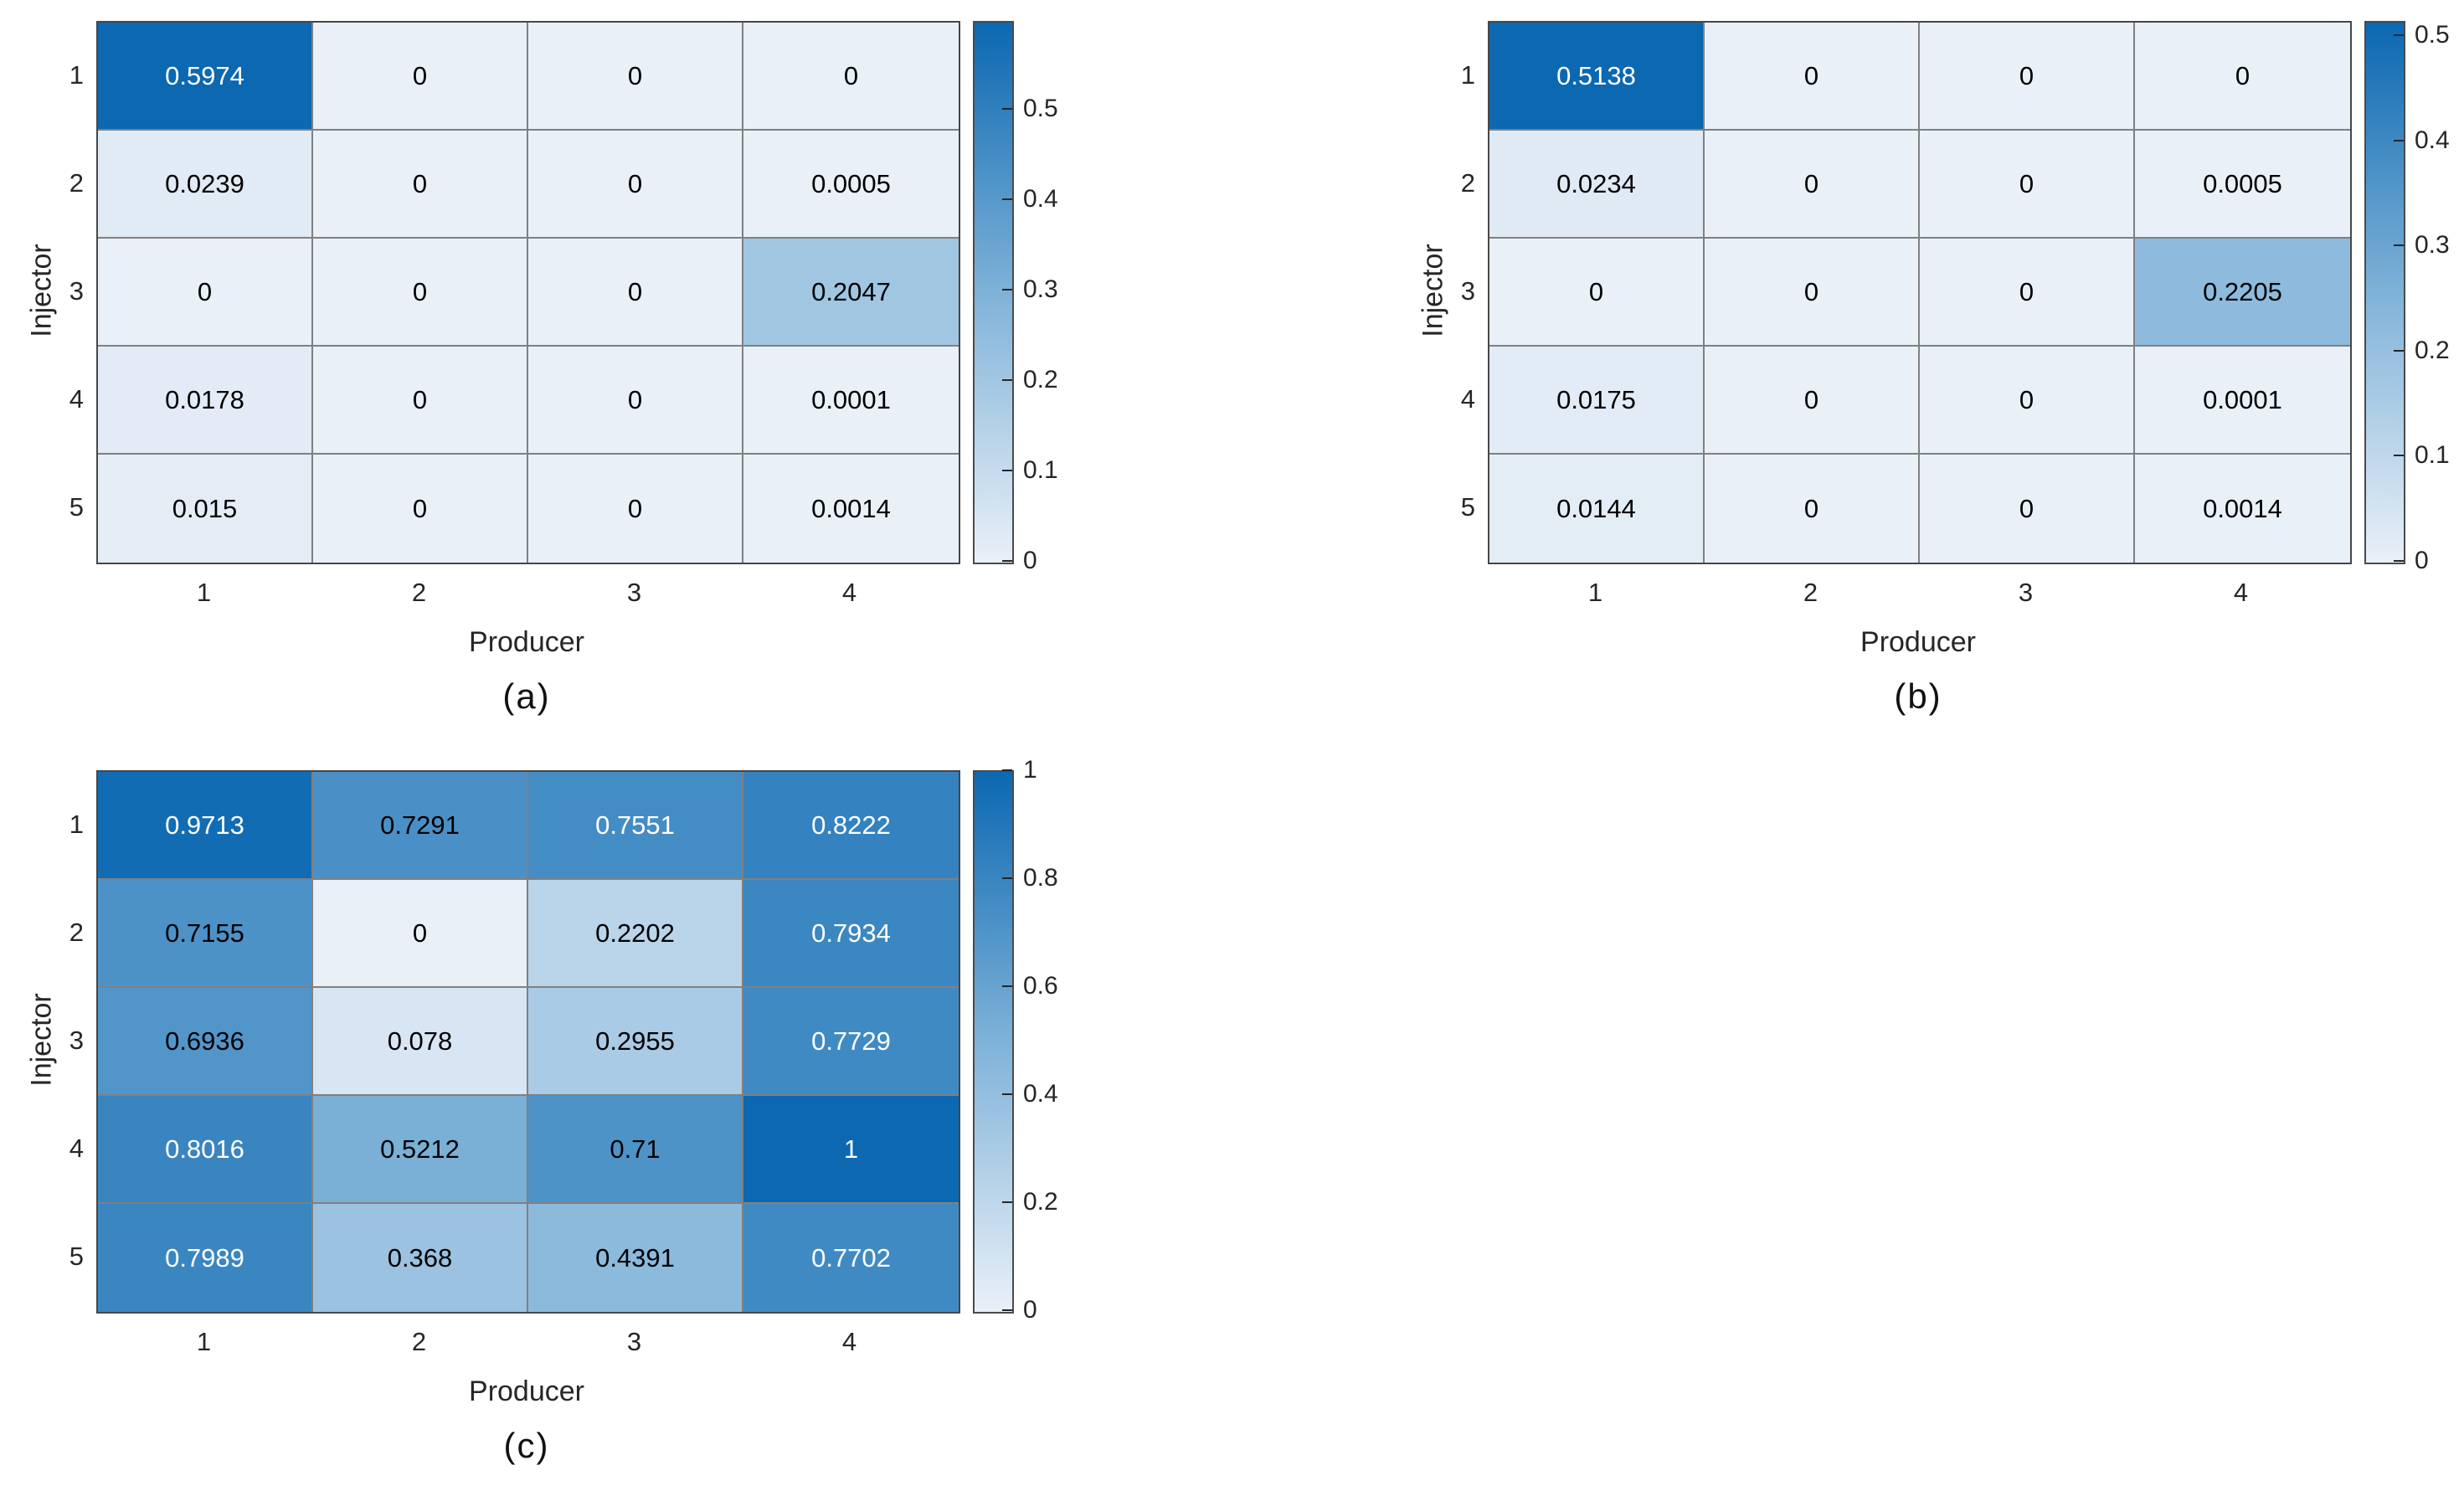  What do you see at coordinates (420, 1042) in the screenshot?
I see `heatmap-cell-r3-c2: 0.078` at bounding box center [420, 1042].